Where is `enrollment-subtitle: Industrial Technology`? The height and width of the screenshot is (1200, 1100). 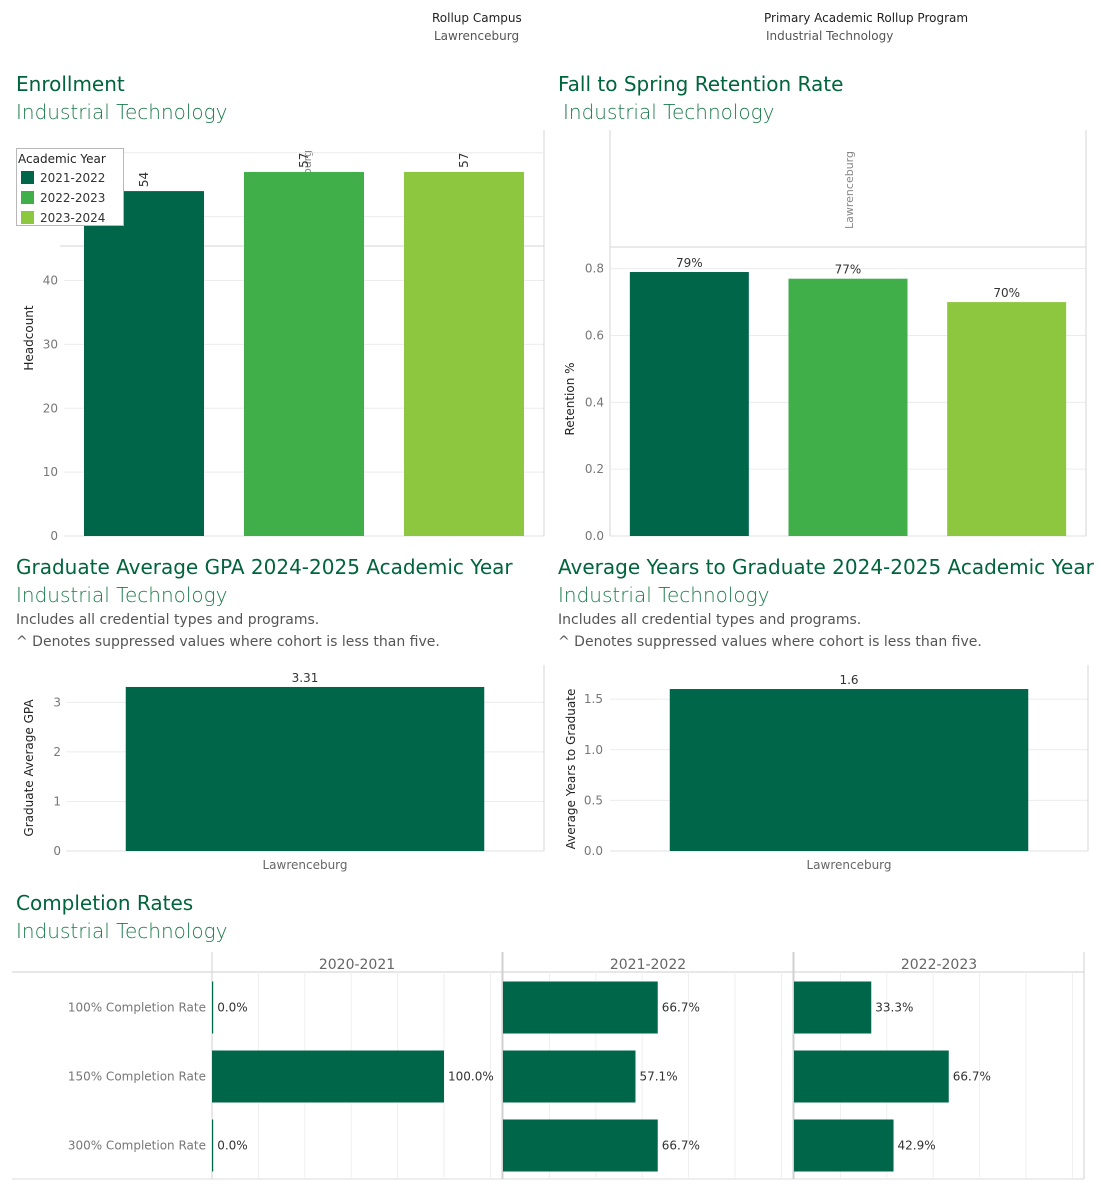
enrollment-subtitle: Industrial Technology is located at coordinates (122, 112).